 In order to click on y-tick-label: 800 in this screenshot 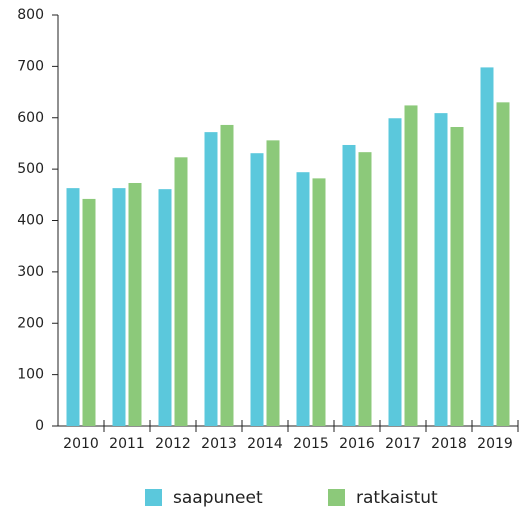, I will do `click(30, 15)`.